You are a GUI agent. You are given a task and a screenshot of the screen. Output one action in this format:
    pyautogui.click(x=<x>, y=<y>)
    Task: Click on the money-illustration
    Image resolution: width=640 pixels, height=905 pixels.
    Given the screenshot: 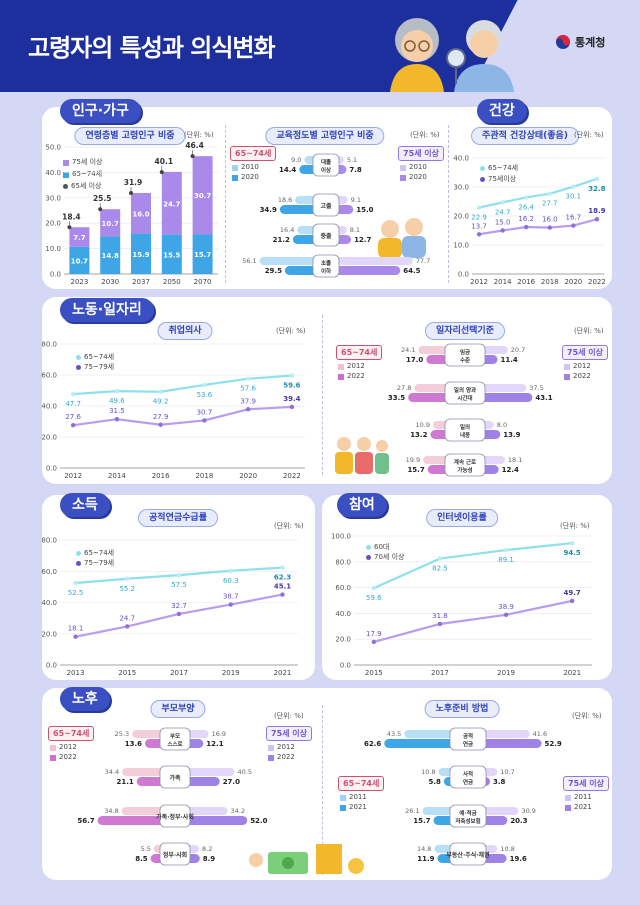 What is the action you would take?
    pyautogui.click(x=306, y=859)
    